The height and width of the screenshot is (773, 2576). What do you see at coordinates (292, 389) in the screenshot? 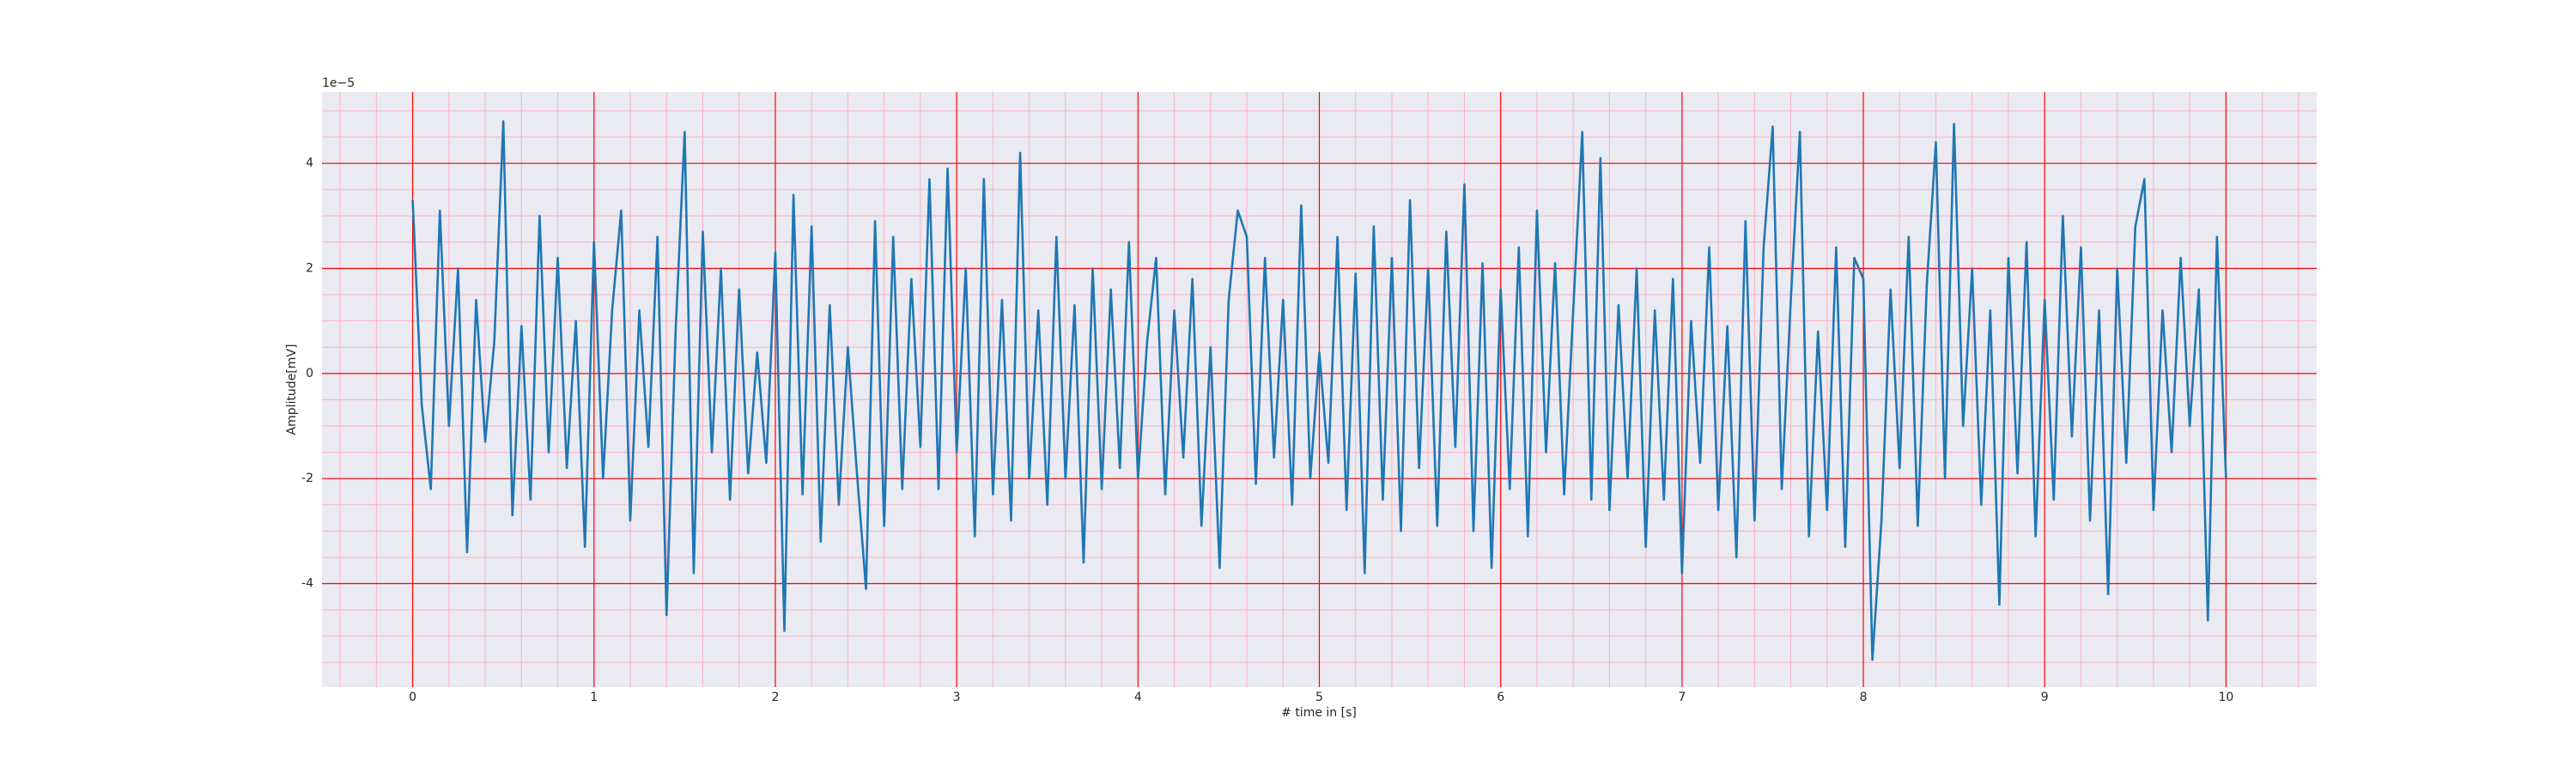
I see `y-axis-label: Amplitude[mV]` at bounding box center [292, 389].